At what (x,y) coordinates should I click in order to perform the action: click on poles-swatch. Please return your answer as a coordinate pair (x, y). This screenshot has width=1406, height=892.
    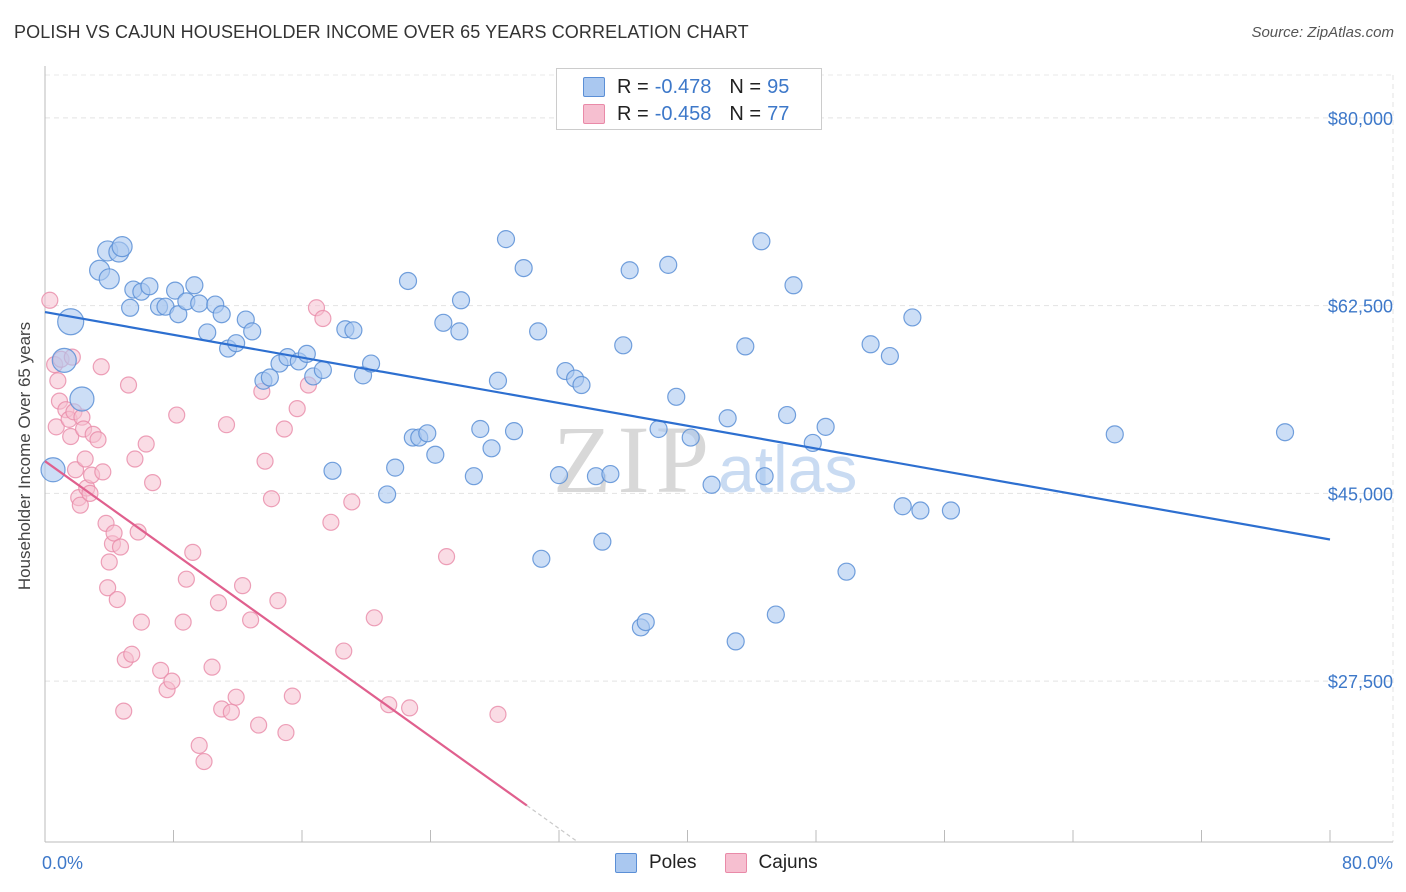
    Looking at the image, I should click on (626, 863).